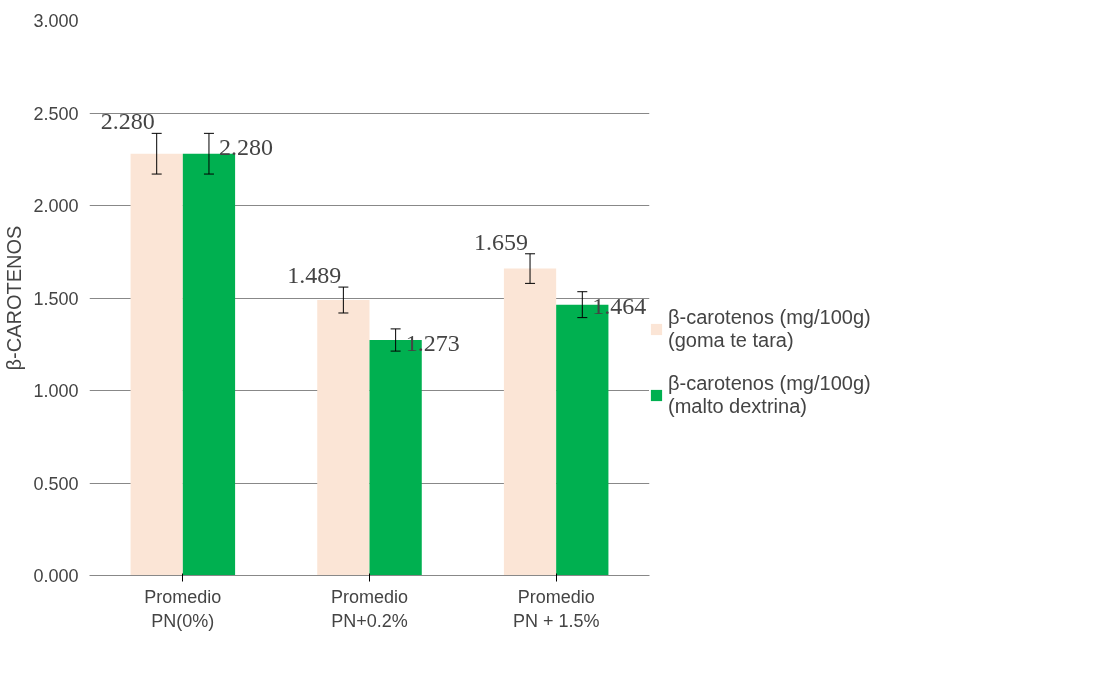 The width and height of the screenshot is (1099, 700). I want to click on y-tick-label: 1.500, so click(56, 298).